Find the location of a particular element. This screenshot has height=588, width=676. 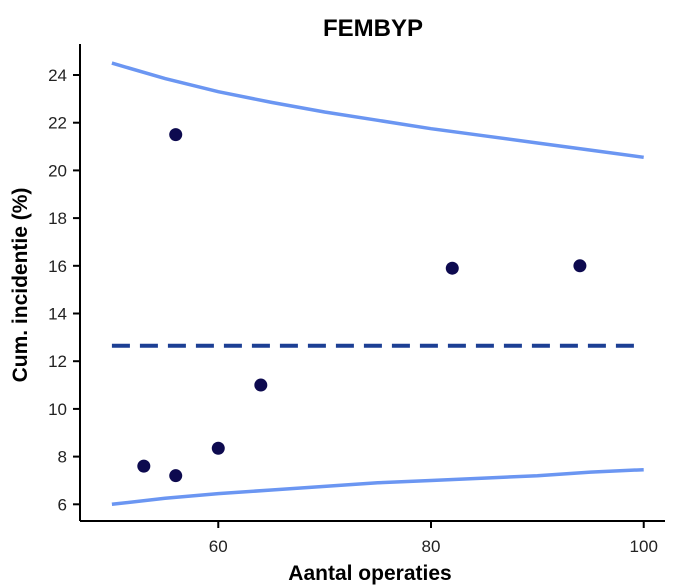

y-tick-label: 16 is located at coordinates (57, 266).